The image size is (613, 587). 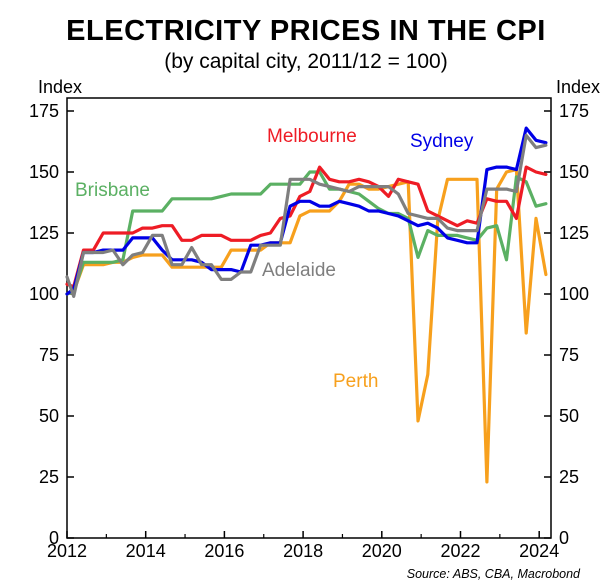 I want to click on x-tick-label: 2024, so click(x=539, y=551).